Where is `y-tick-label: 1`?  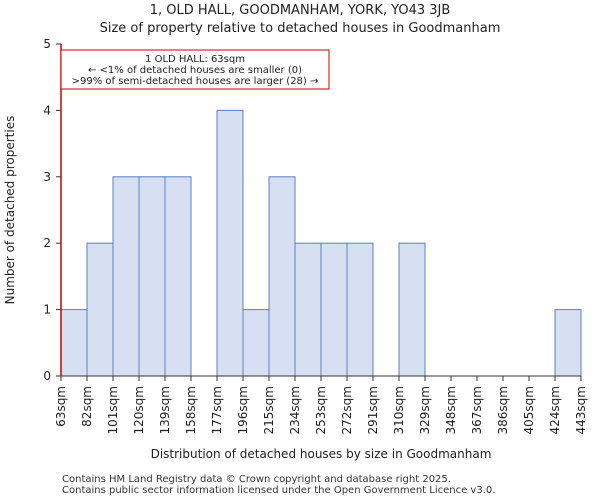 y-tick-label: 1 is located at coordinates (47, 310).